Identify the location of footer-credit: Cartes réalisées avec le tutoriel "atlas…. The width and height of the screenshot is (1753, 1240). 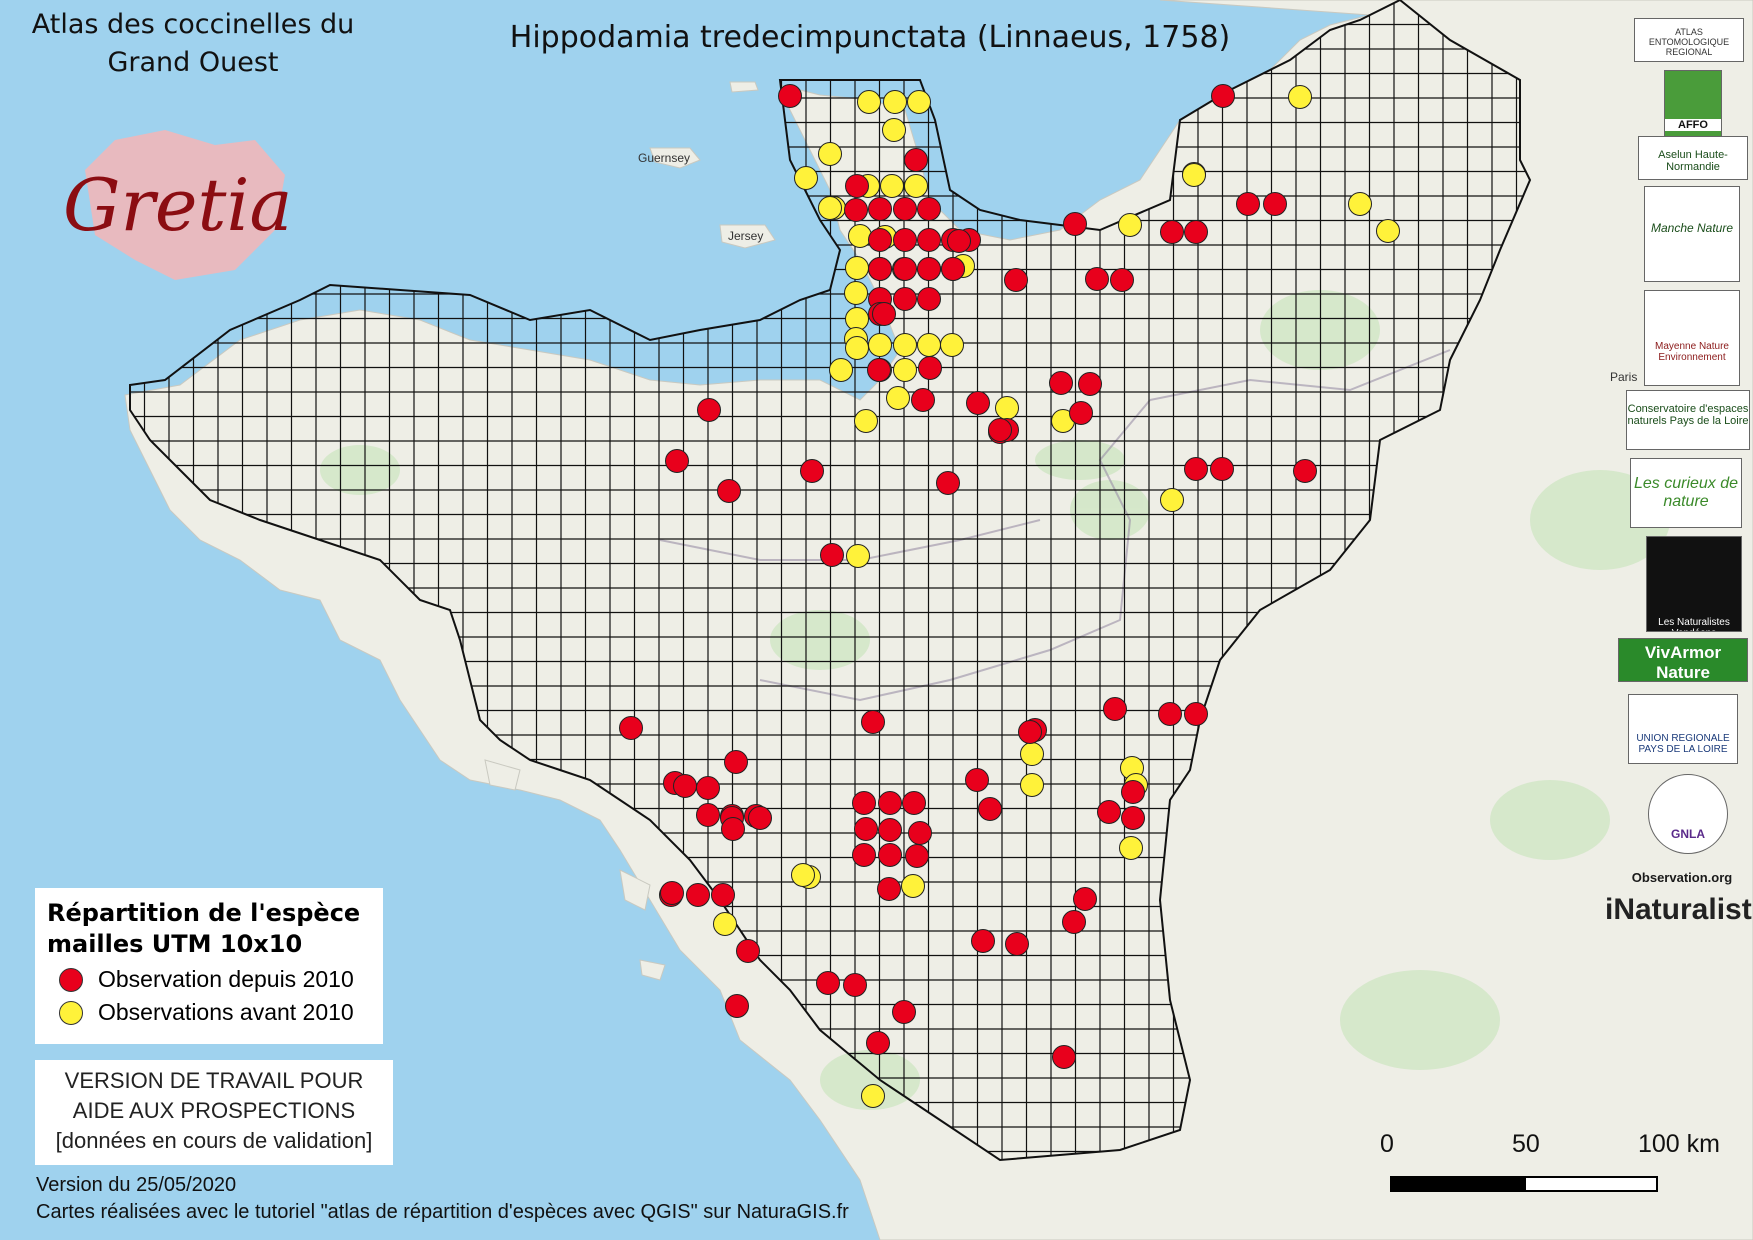
(442, 1212).